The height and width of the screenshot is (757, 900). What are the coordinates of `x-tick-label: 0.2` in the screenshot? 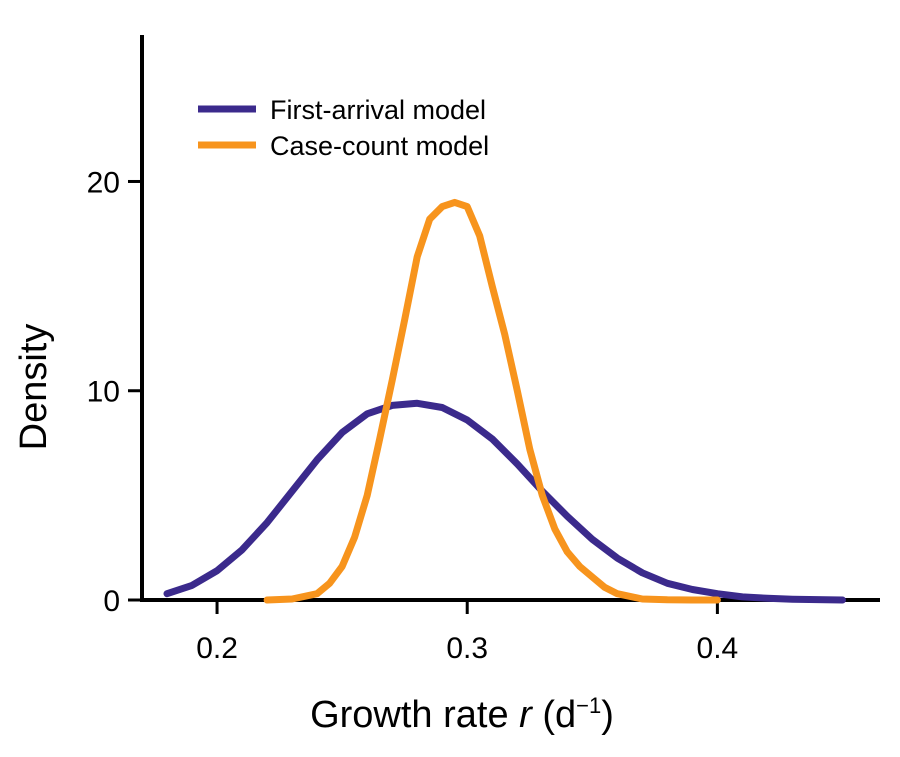 It's located at (217, 648).